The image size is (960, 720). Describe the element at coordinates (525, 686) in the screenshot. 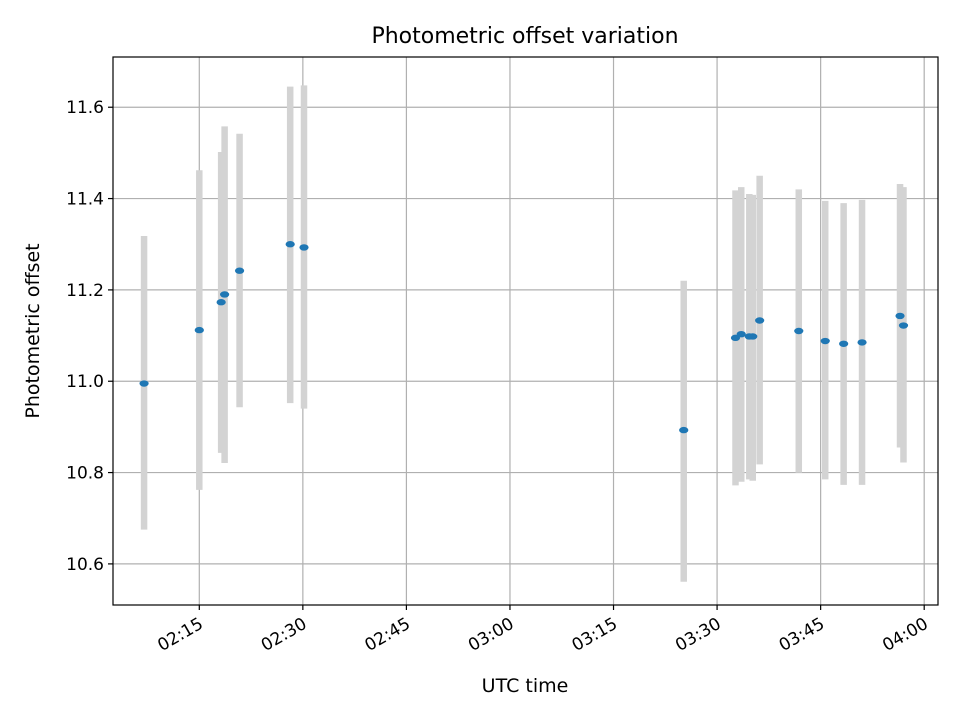

I see `x-axis-label: UTC time` at that location.